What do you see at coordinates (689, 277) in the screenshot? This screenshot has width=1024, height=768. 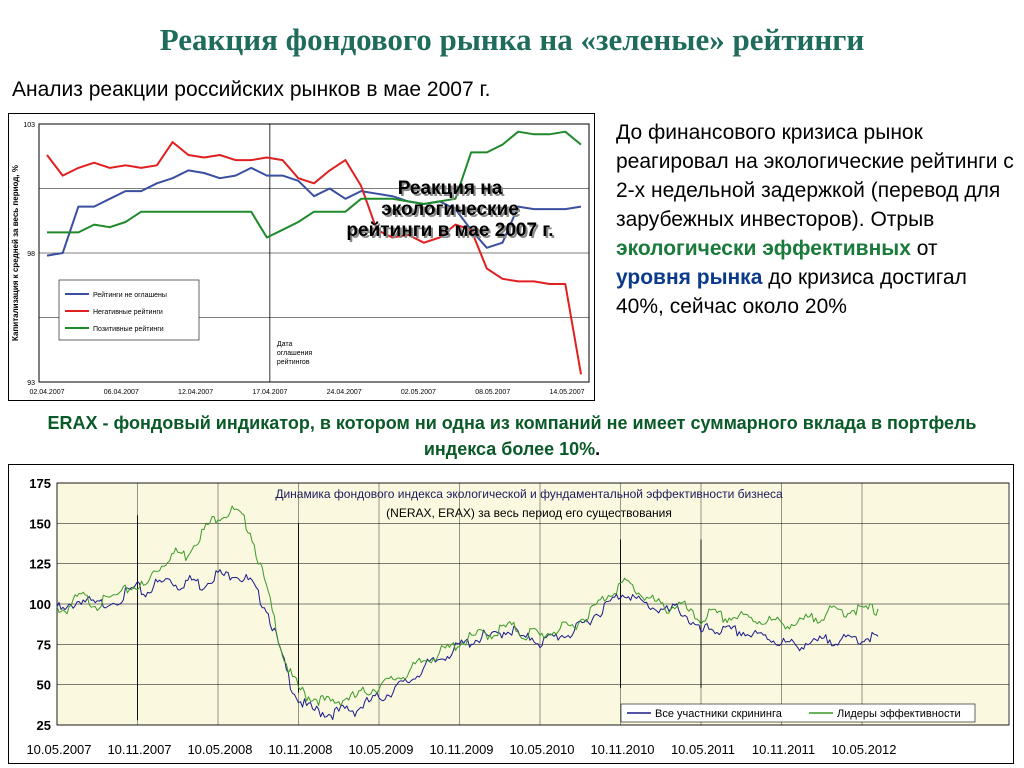 I see `side-text-highlight-blue: уровня рынка` at bounding box center [689, 277].